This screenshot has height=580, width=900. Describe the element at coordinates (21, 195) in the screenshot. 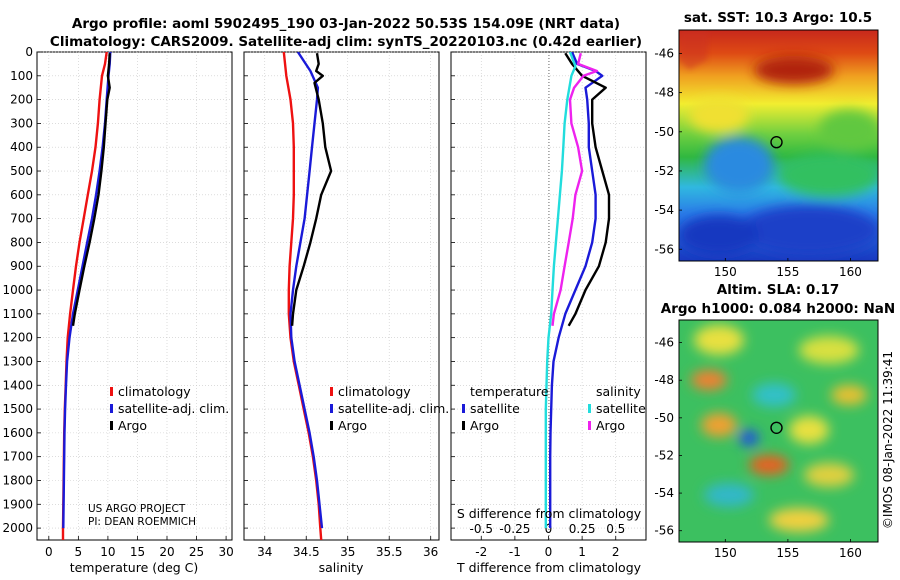

I see `y-tick-label: 600` at that location.